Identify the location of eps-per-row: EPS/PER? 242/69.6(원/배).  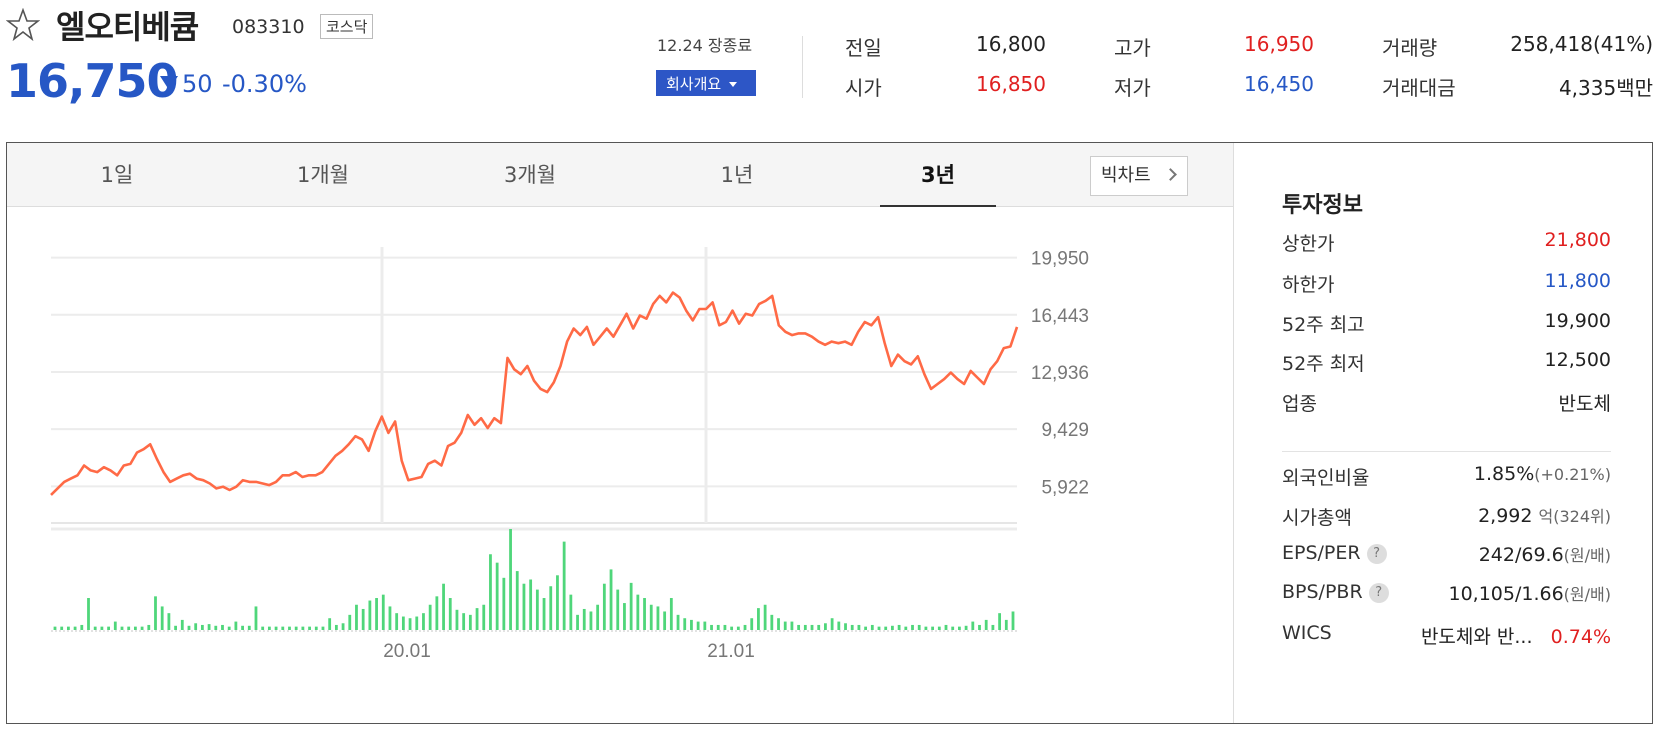
(1446, 556).